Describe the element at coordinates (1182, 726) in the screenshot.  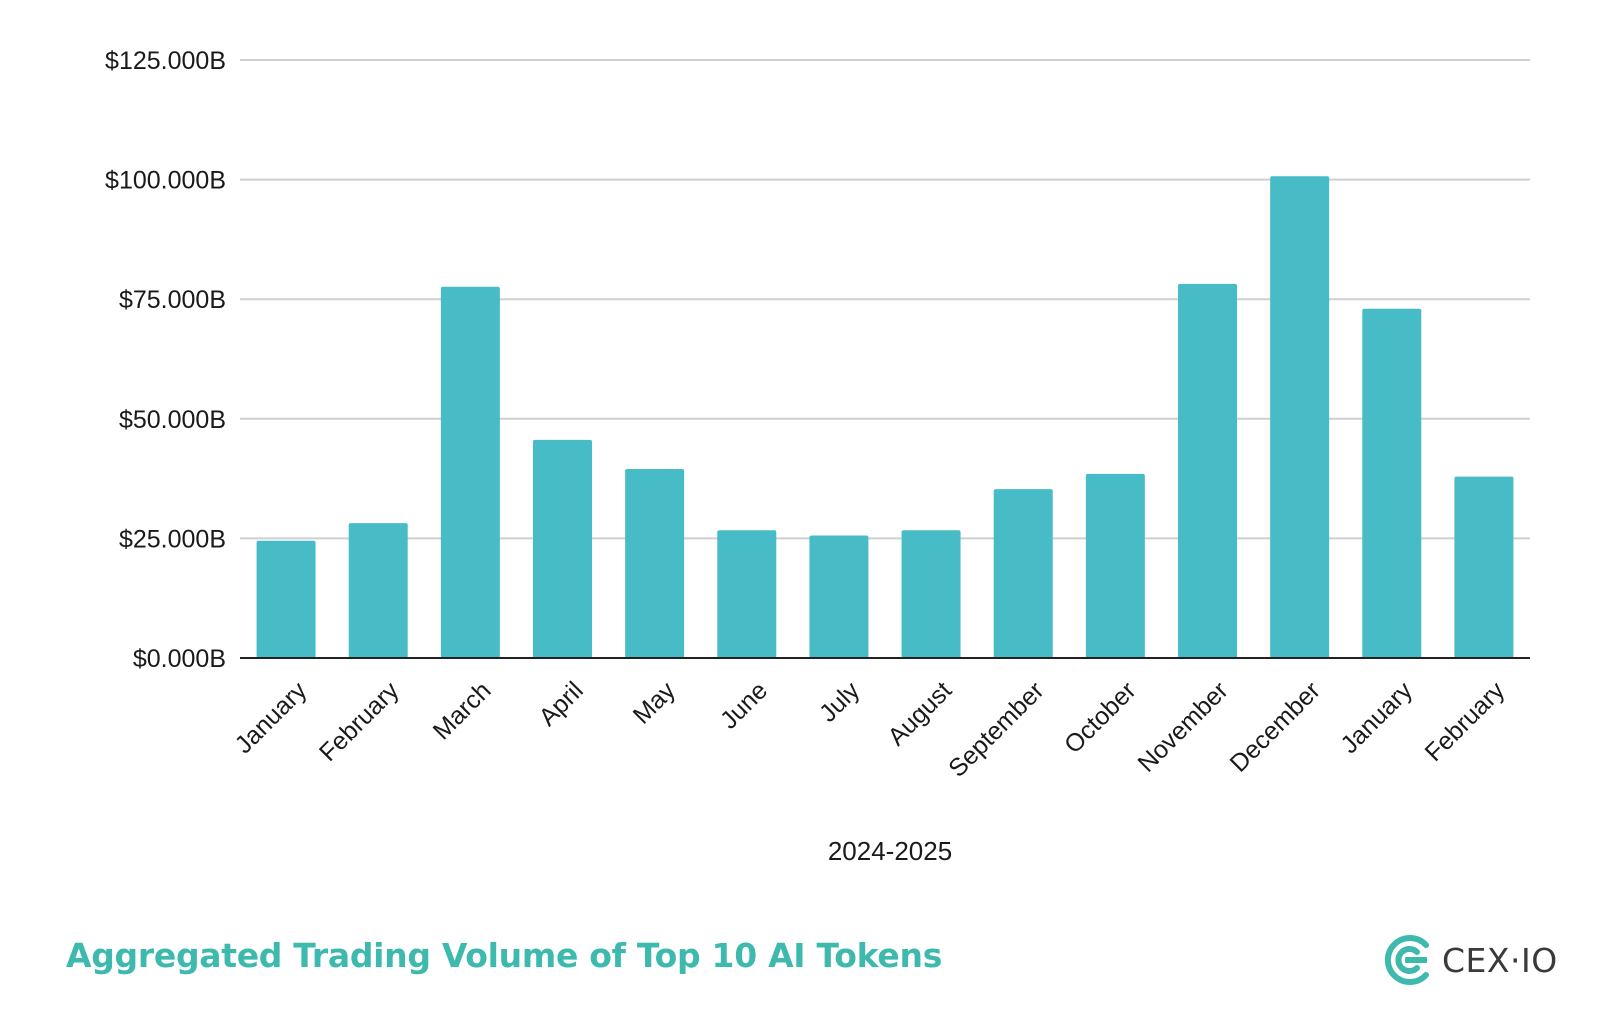
I see `x-tick-label: November` at that location.